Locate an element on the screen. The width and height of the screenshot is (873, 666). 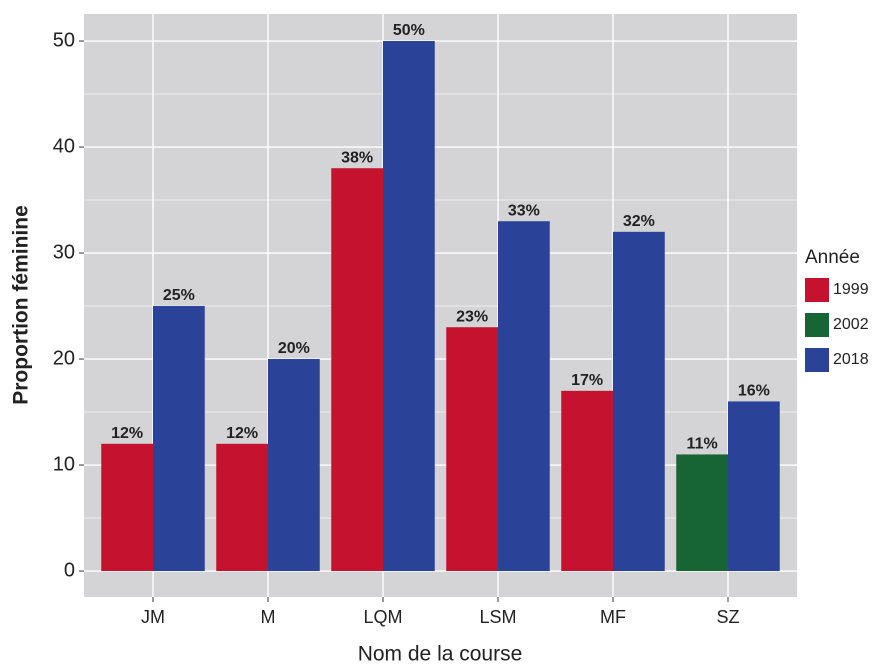
value-label: 25% is located at coordinates (179, 295).